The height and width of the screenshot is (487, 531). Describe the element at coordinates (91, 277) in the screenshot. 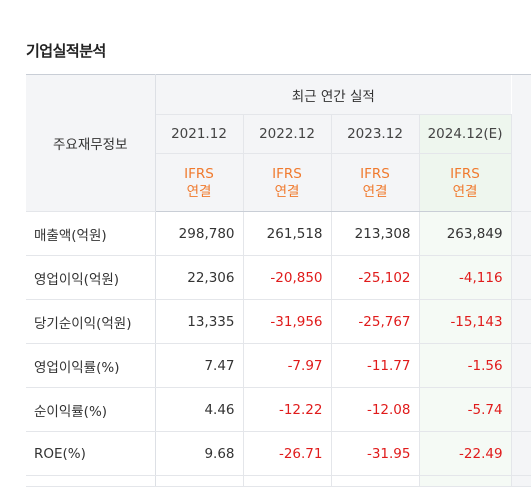

I see `row-label: 영업이익(억원)` at that location.